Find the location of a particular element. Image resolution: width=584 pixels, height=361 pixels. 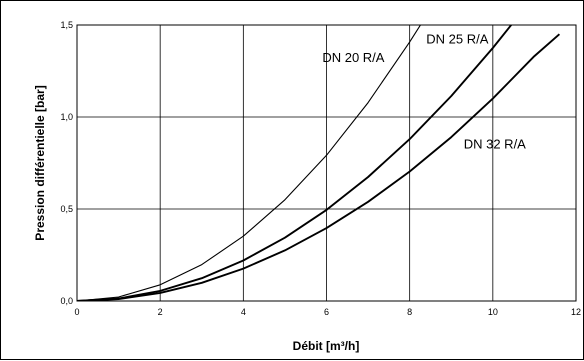

y-tick-label: 1,5 is located at coordinates (66, 25).